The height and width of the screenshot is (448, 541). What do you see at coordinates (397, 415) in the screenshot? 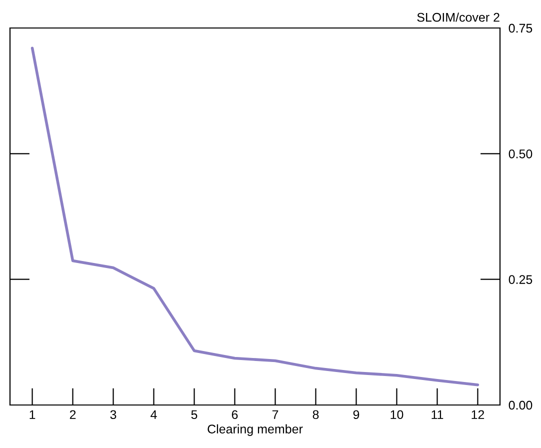
I see `x-tick-label: 10` at bounding box center [397, 415].